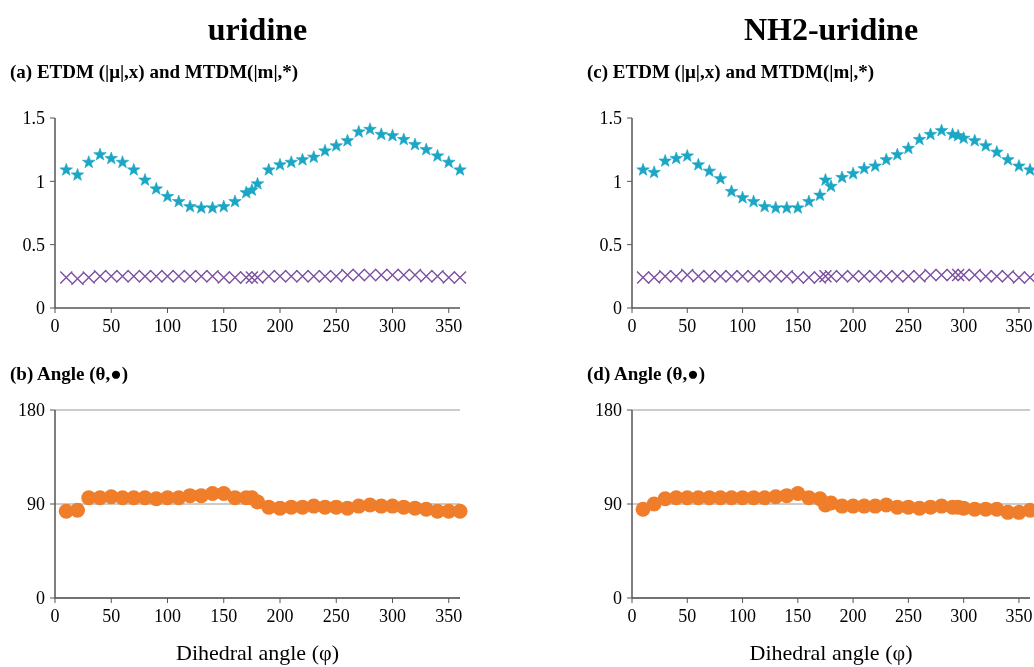 The width and height of the screenshot is (1034, 667). Describe the element at coordinates (831, 29) in the screenshot. I see `chart-title: NH2-uridine` at that location.